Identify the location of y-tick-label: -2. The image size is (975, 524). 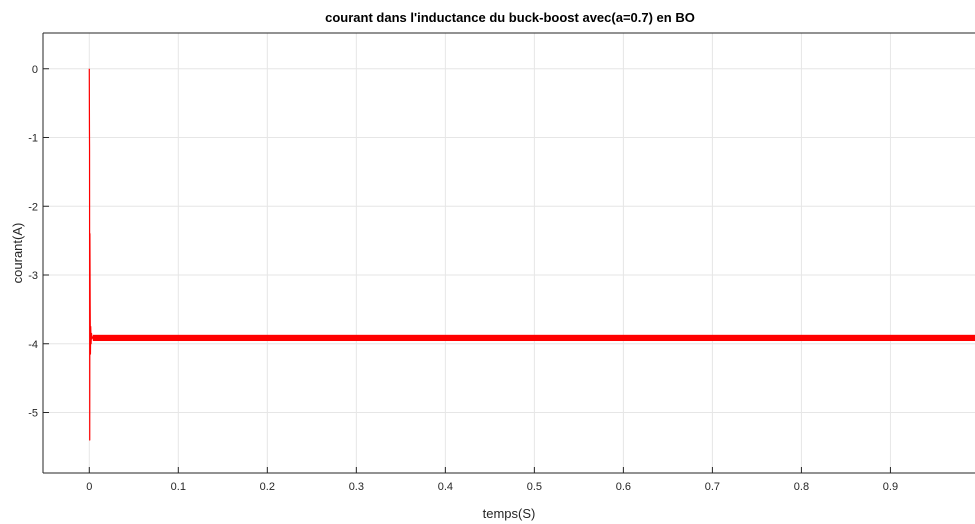
(33, 207).